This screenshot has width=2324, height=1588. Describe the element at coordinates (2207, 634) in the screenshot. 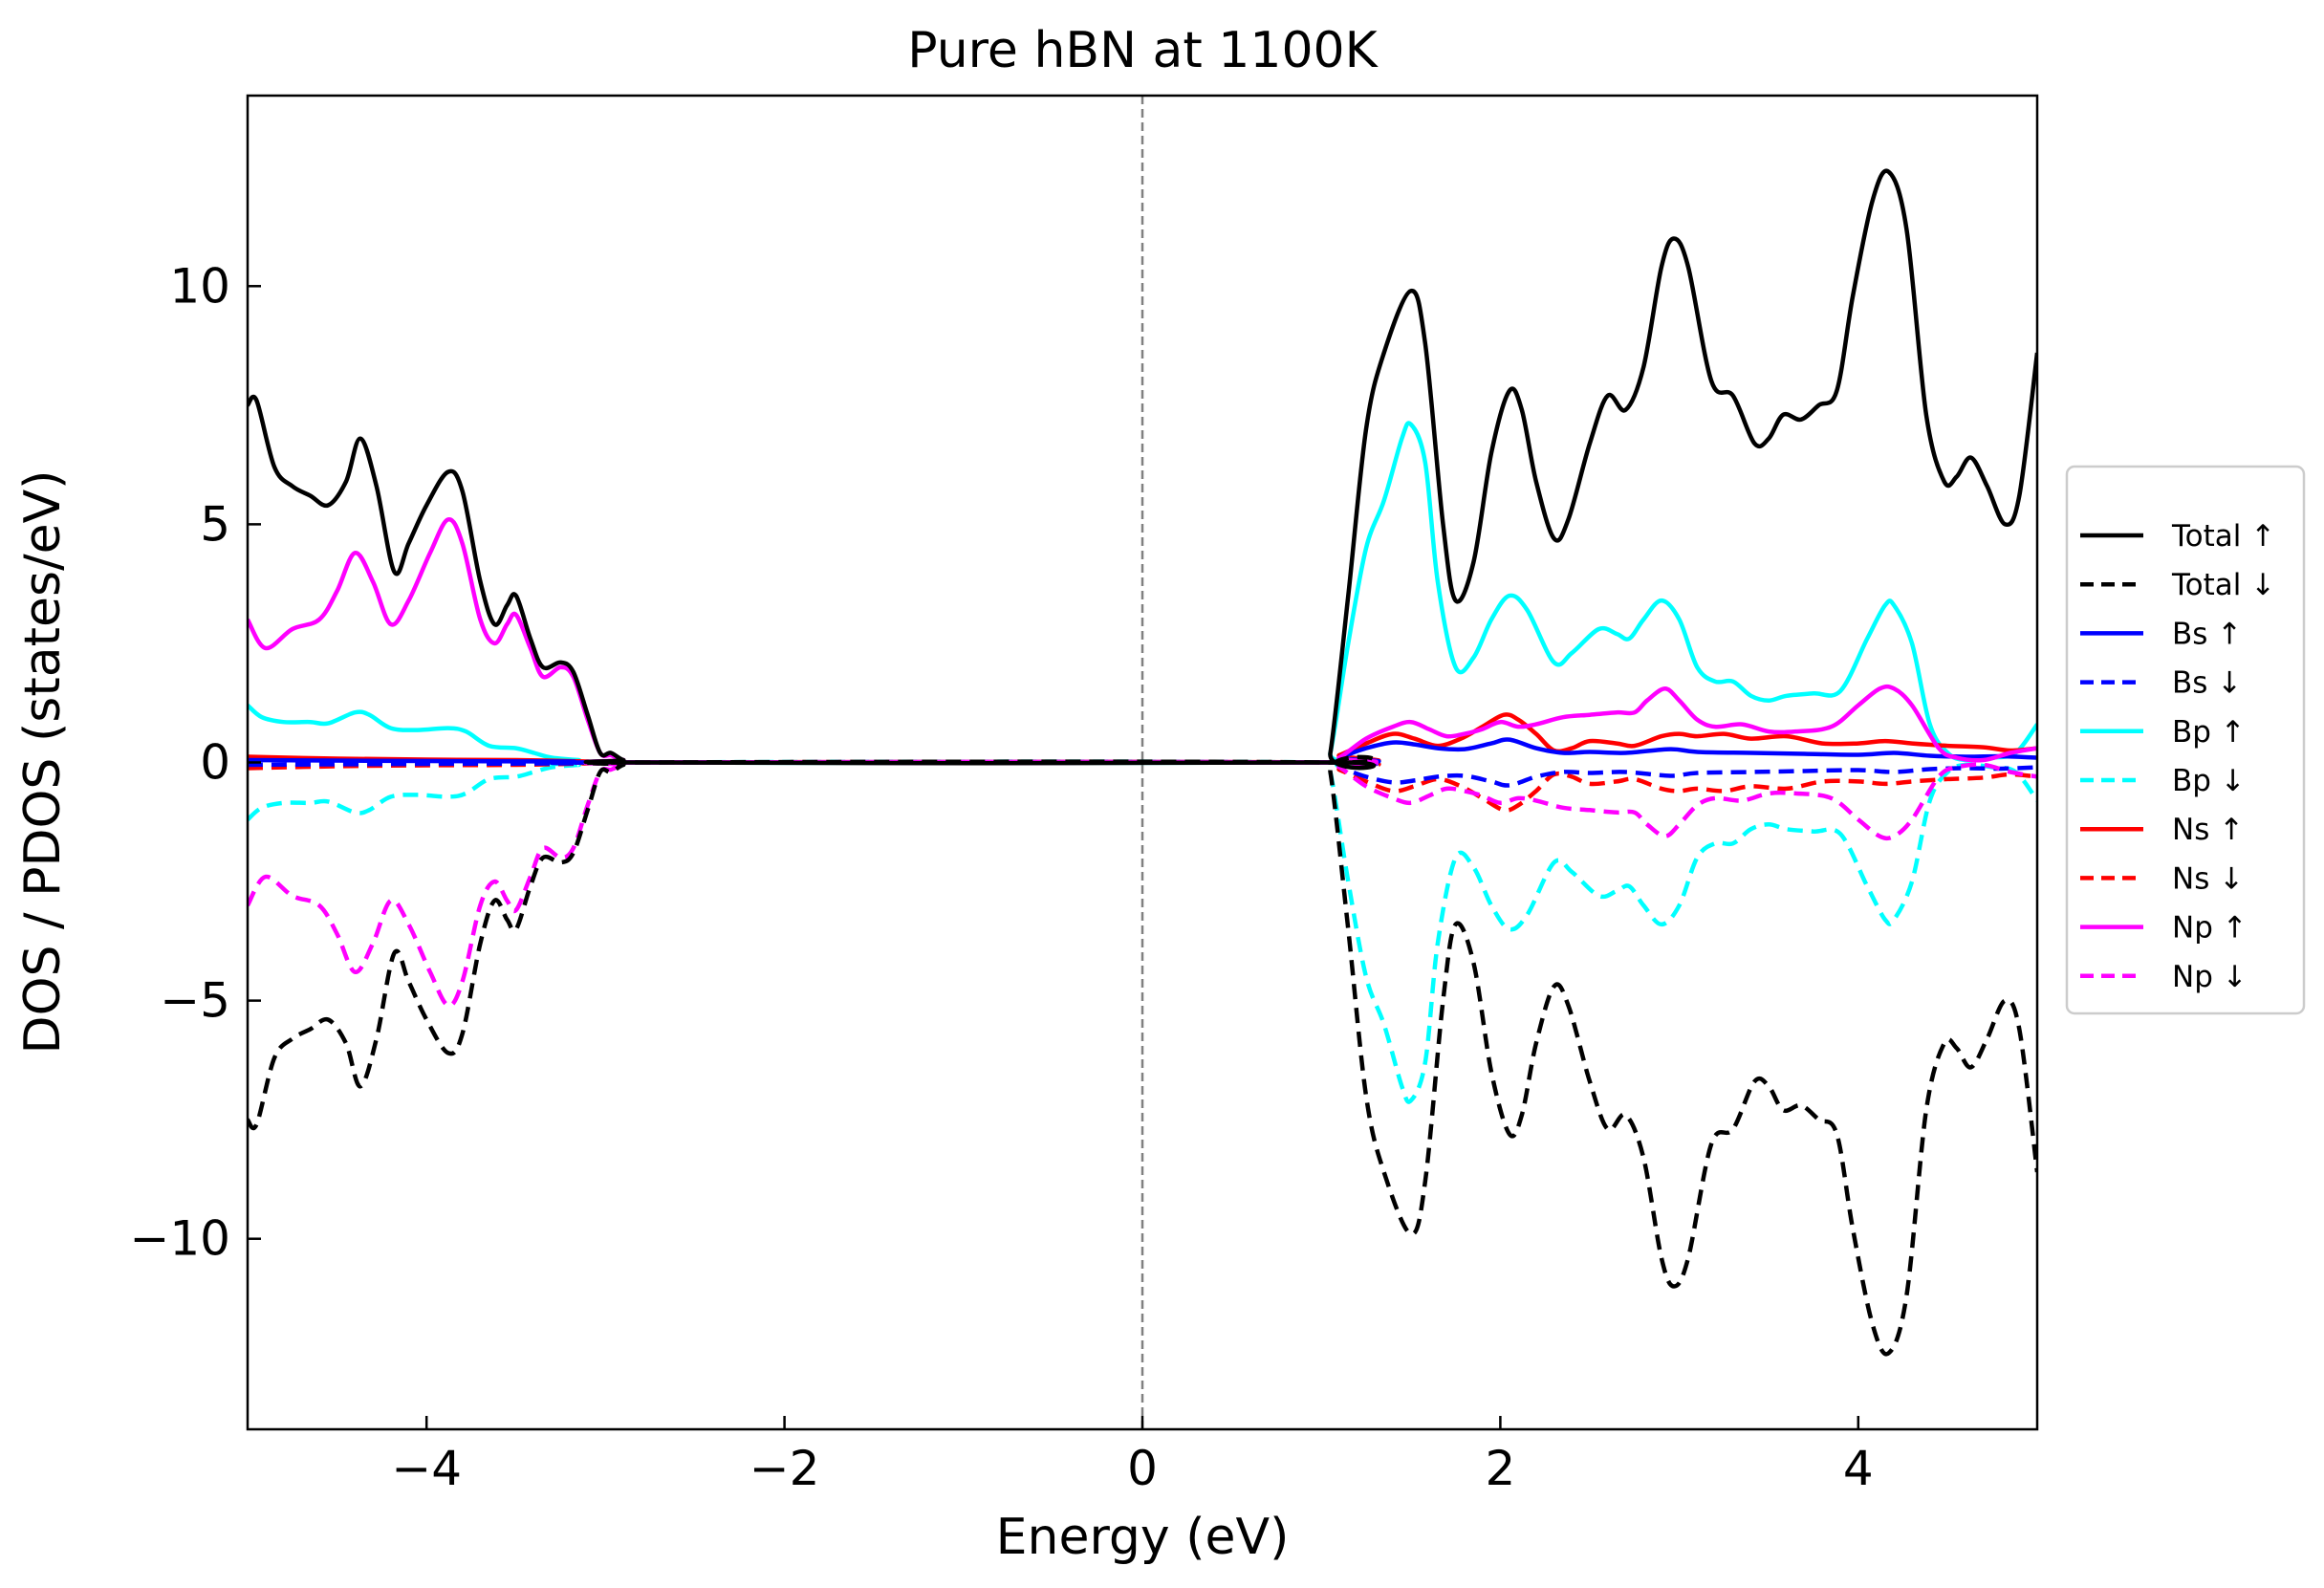

I see `legend-label-bs-up: Bs ↑` at that location.